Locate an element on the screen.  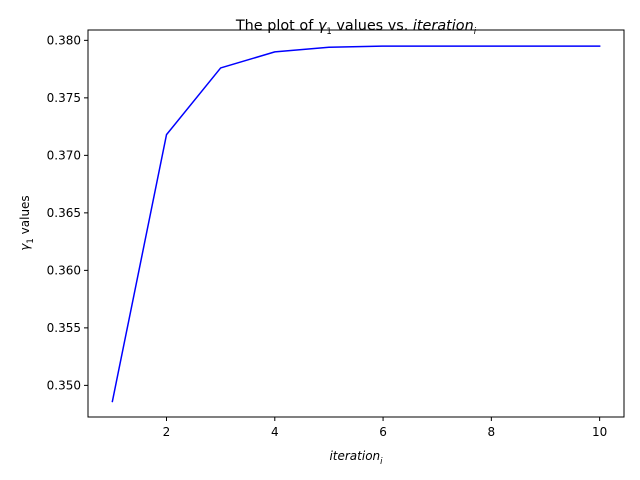
x-tick-label: 2 is located at coordinates (167, 432).